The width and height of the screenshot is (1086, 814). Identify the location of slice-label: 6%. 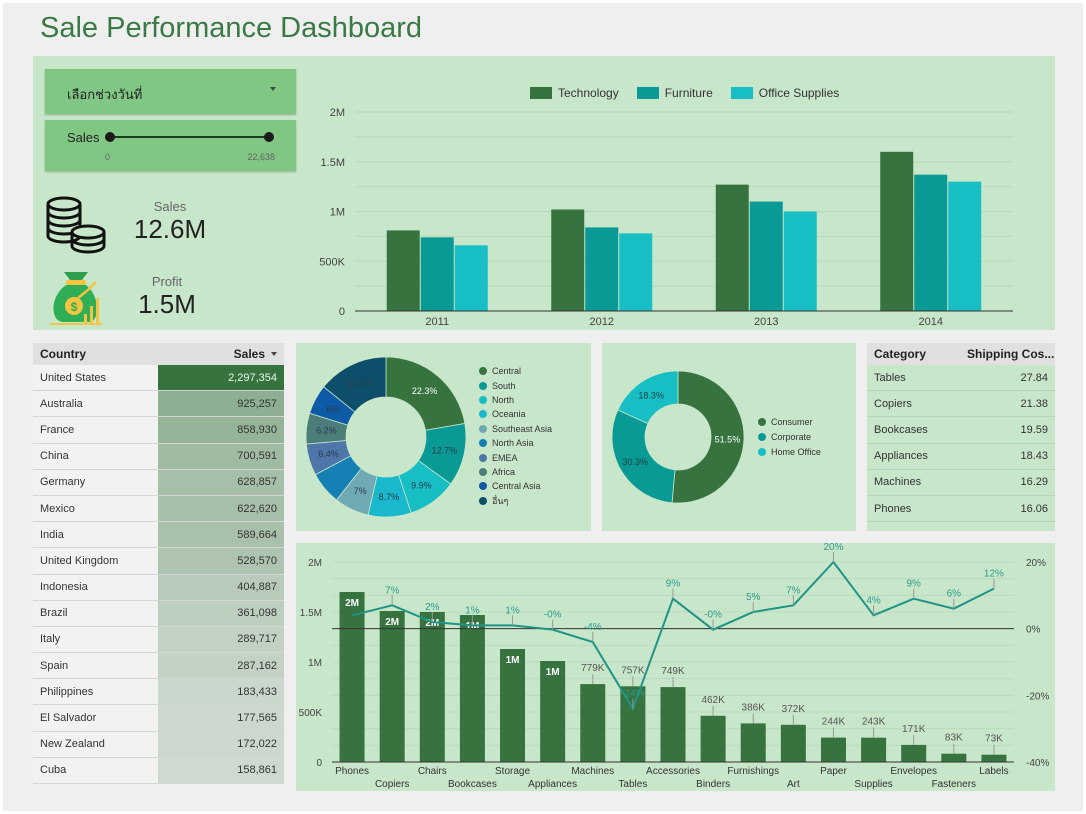
(333, 409).